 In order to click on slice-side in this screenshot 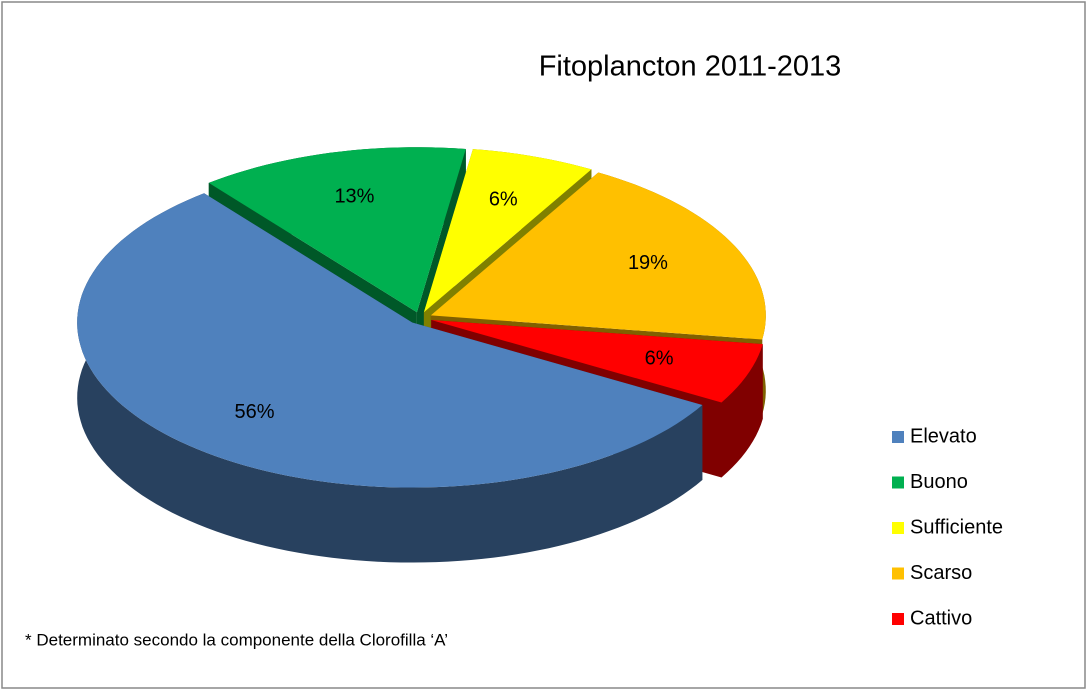, I will do `click(742, 411)`.